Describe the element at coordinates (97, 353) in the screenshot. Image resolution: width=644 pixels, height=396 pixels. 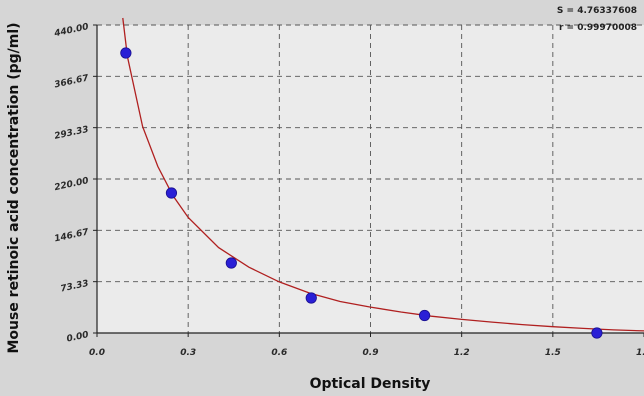
I see `x-tick-label: 0.0` at that location.